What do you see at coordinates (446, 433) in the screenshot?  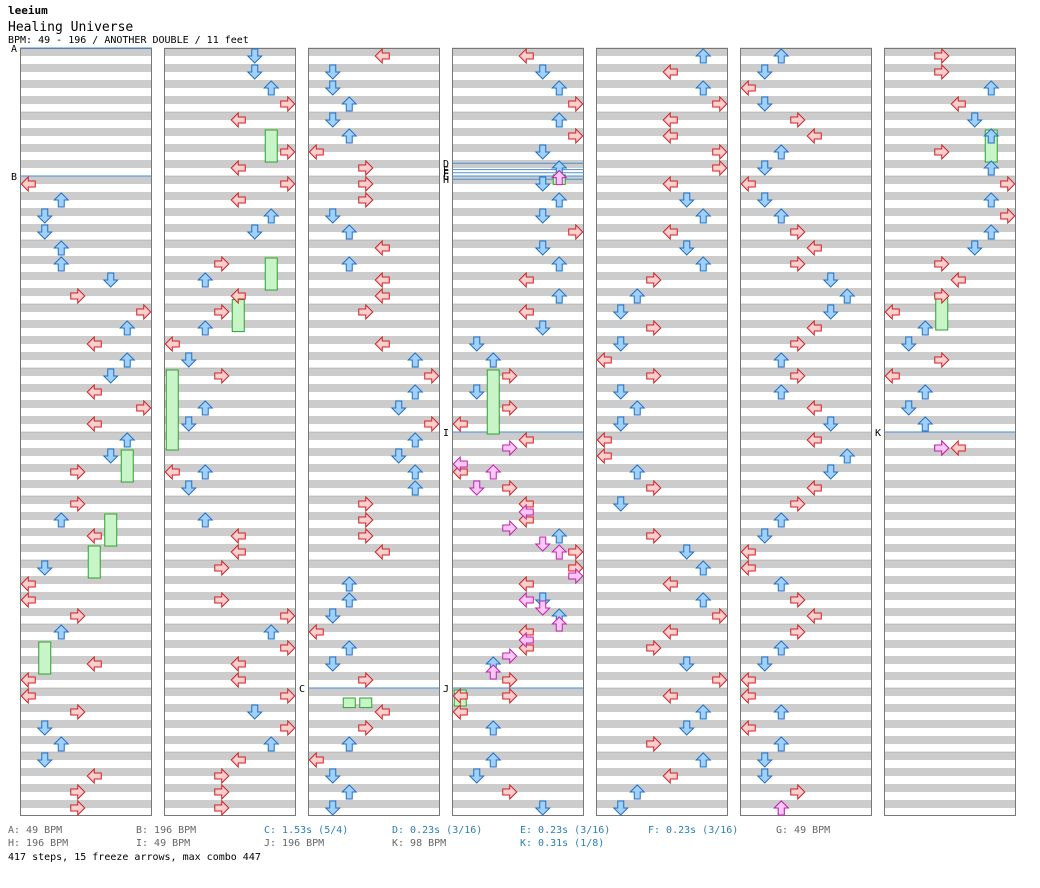 I see `section-label: I` at bounding box center [446, 433].